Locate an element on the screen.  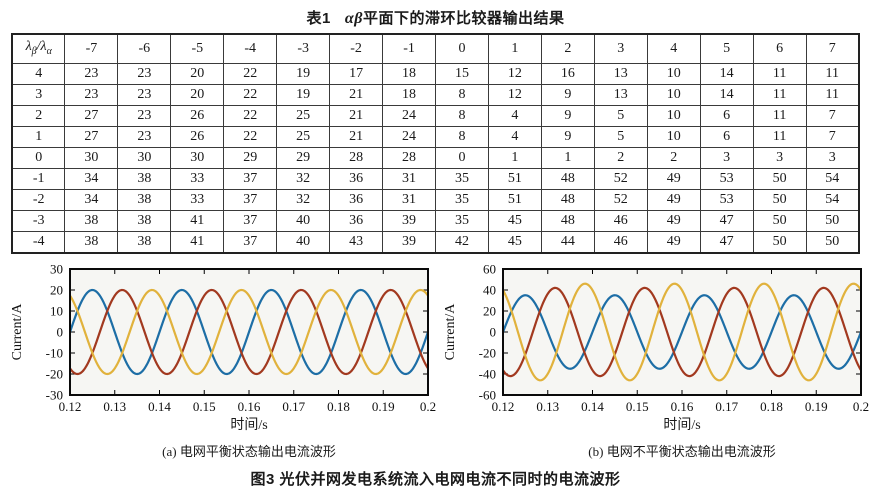
table-cell: 42 is located at coordinates (462, 242).